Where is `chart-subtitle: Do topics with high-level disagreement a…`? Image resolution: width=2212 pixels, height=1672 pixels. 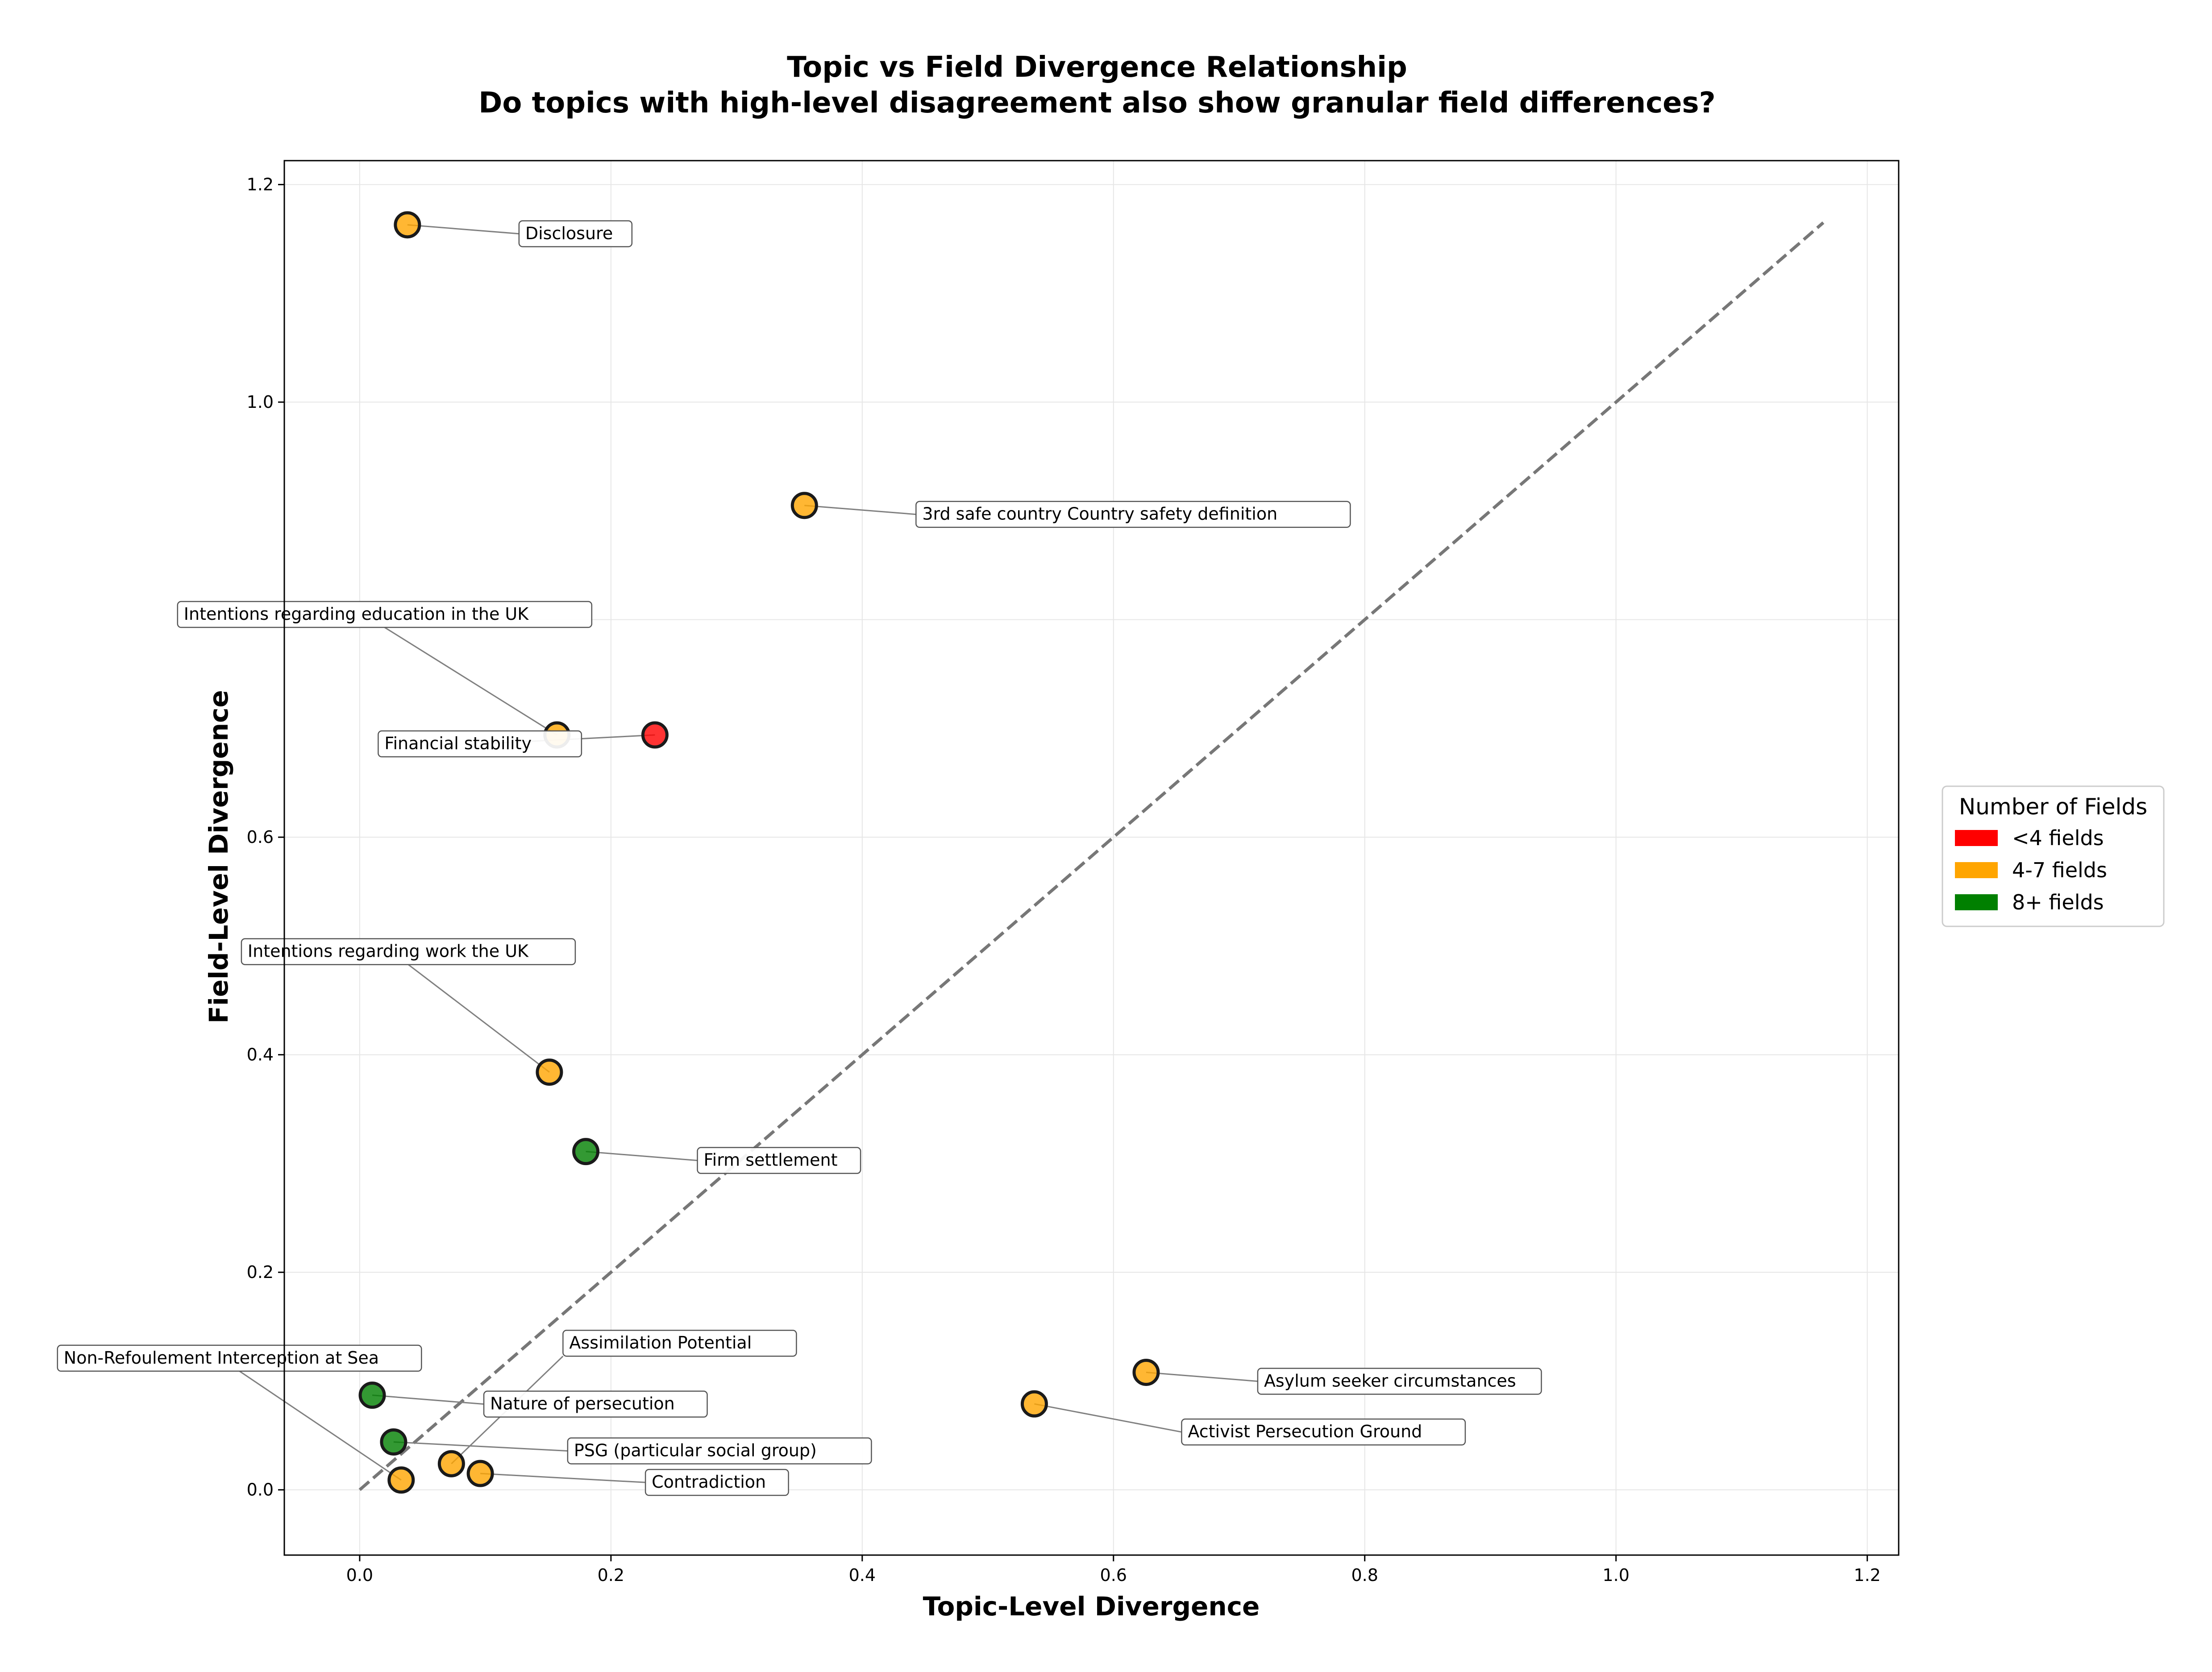 chart-subtitle: Do topics with high-level disagreement a… is located at coordinates (1097, 104).